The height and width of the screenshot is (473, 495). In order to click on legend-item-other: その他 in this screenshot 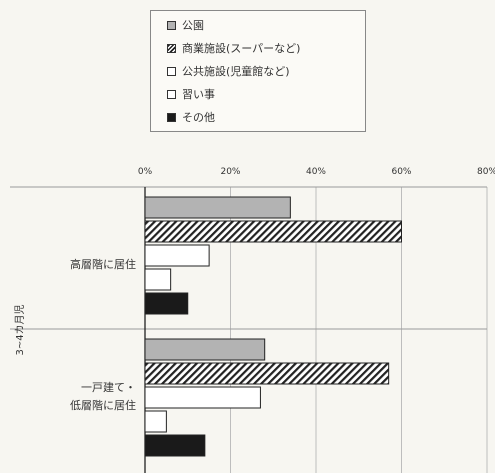, I will do `click(191, 117)`.